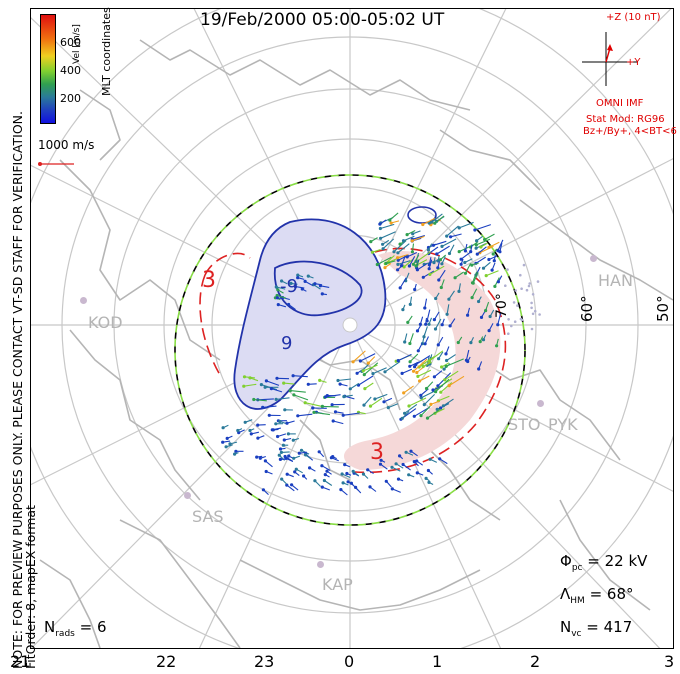 The height and width of the screenshot is (674, 680). I want to click on station-marker-han, so click(593, 258).